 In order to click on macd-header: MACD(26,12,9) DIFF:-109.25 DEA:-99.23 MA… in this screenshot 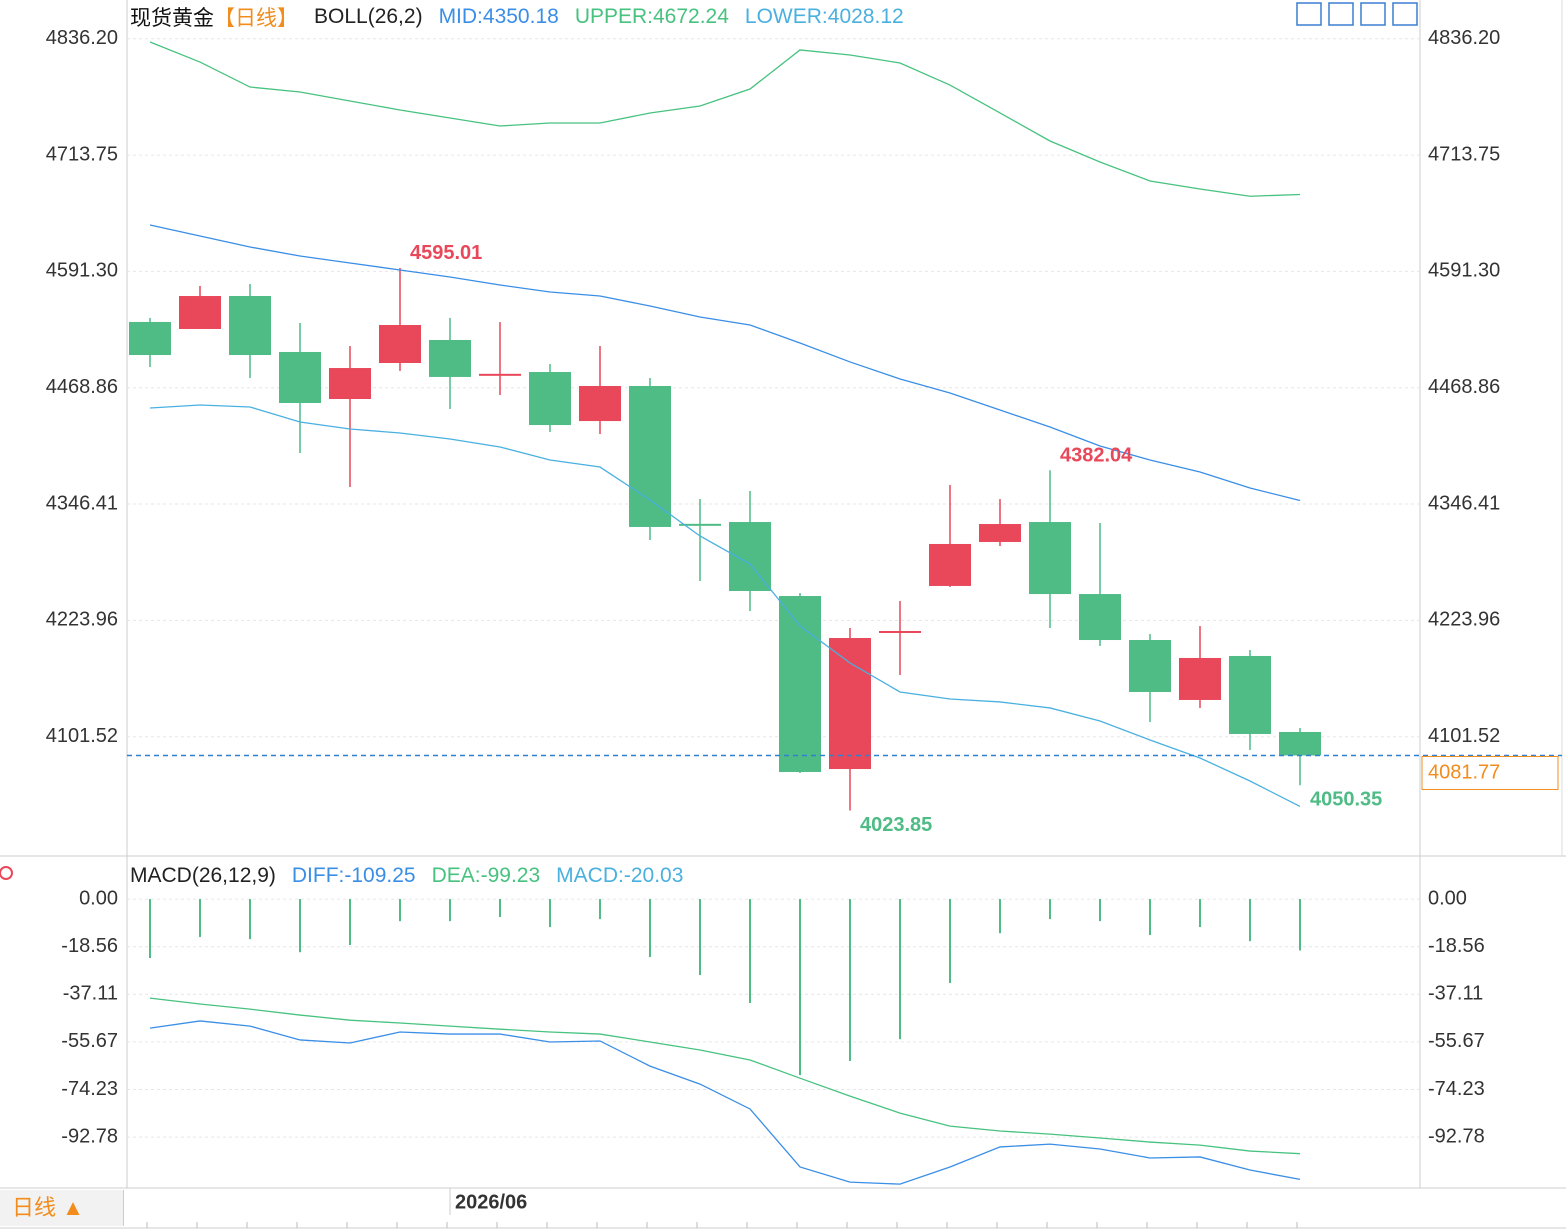, I will do `click(406, 876)`.